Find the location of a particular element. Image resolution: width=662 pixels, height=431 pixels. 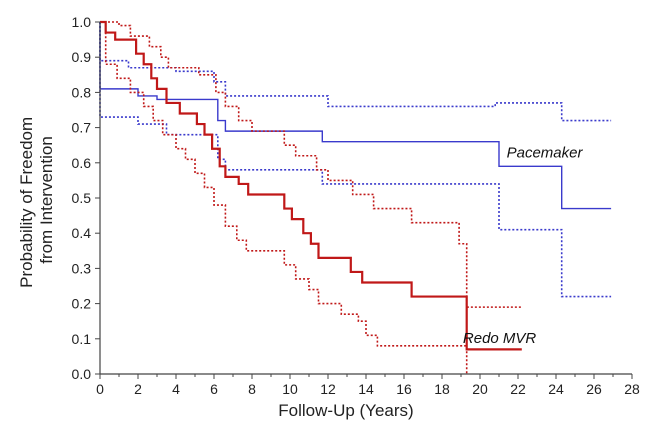

x-tick-label: 24 is located at coordinates (556, 389).